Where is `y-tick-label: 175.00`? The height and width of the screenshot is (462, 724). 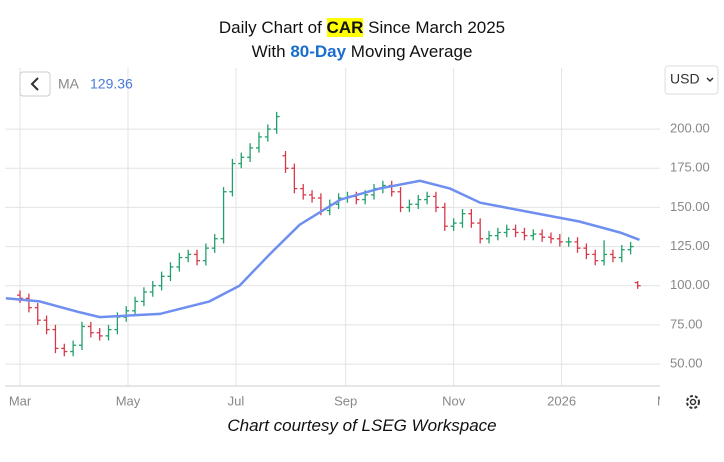 y-tick-label: 175.00 is located at coordinates (690, 167).